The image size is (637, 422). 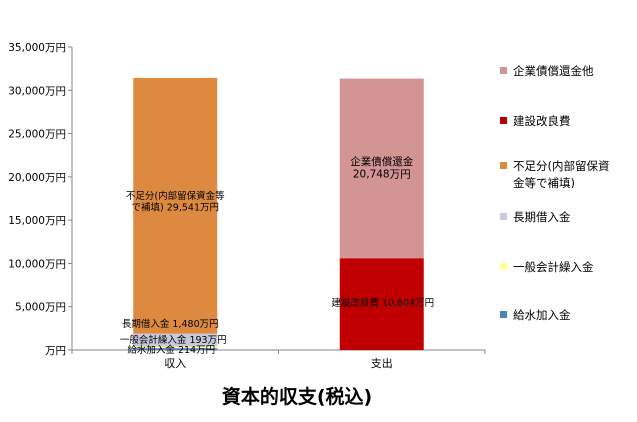 I want to click on legend-label: 不足分(内部留保資金等で補填), so click(x=561, y=174).